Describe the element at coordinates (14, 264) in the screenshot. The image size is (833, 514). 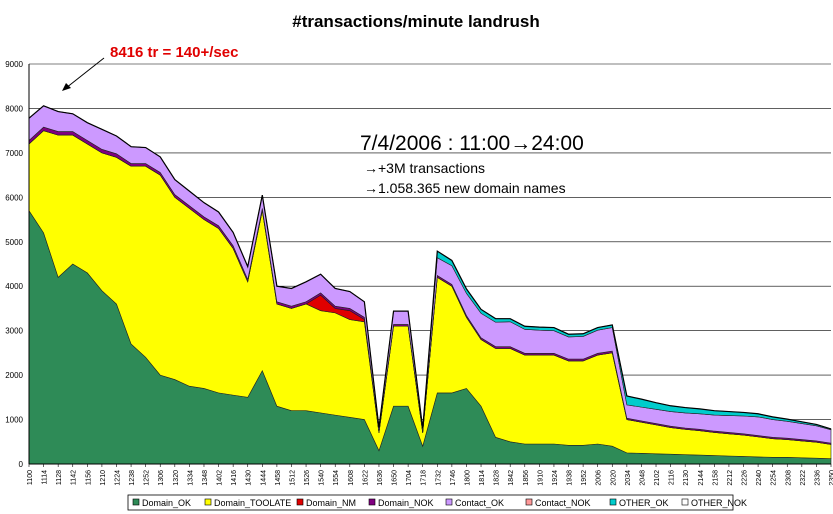
I see `y-tick-labels: 0 1000 2000 3000 4000 5000 6000 7000 8000 9000` at that location.